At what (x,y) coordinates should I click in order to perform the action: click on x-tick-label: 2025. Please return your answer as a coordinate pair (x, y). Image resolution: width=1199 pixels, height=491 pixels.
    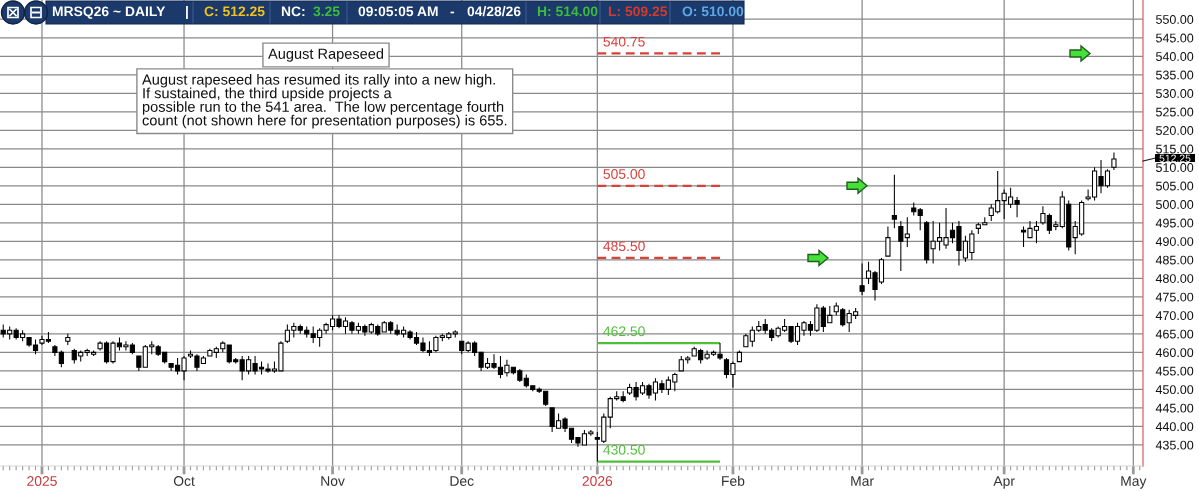
    Looking at the image, I should click on (42, 481).